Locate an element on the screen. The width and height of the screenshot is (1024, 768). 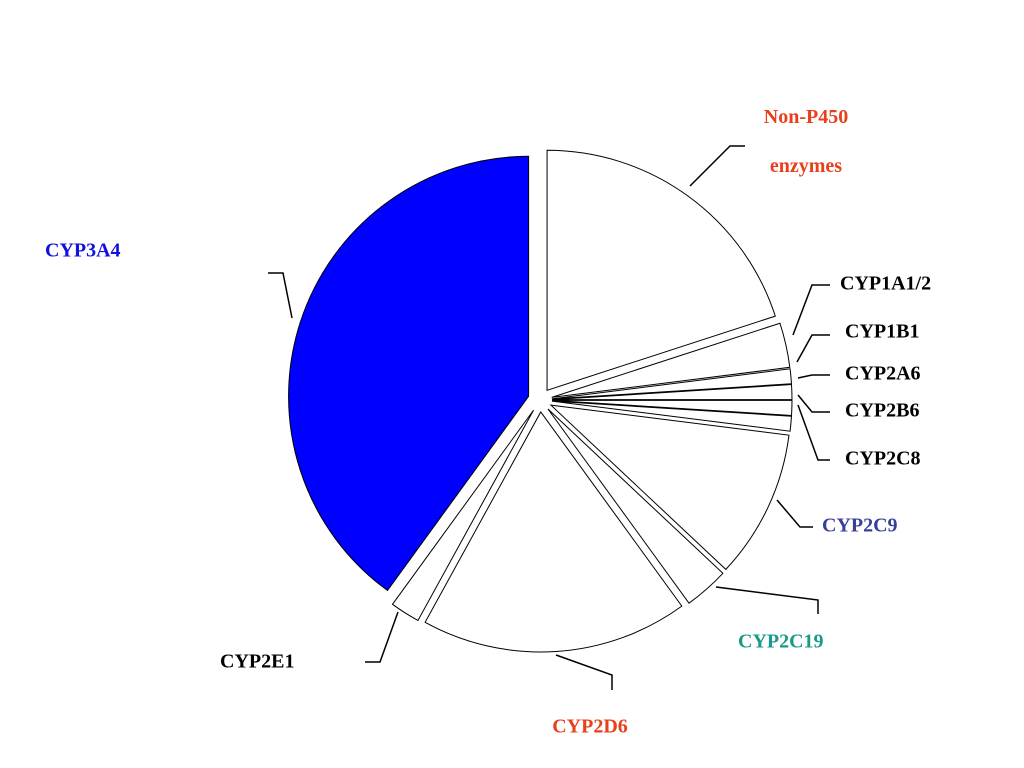
slice-label: CYP3A4 is located at coordinates (83, 251).